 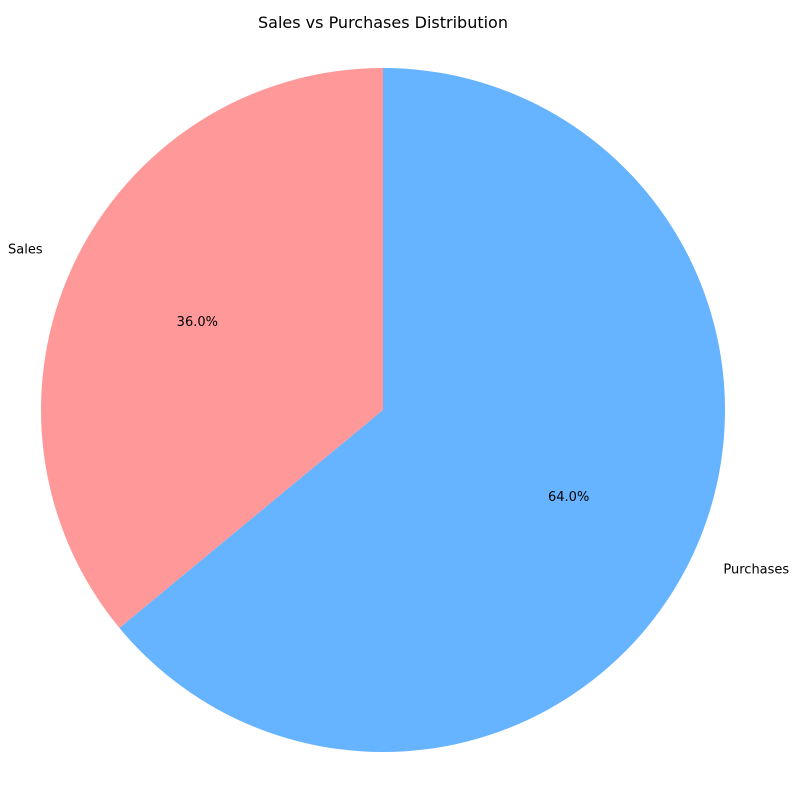 What do you see at coordinates (25, 249) in the screenshot?
I see `slice-label-sales: Sales` at bounding box center [25, 249].